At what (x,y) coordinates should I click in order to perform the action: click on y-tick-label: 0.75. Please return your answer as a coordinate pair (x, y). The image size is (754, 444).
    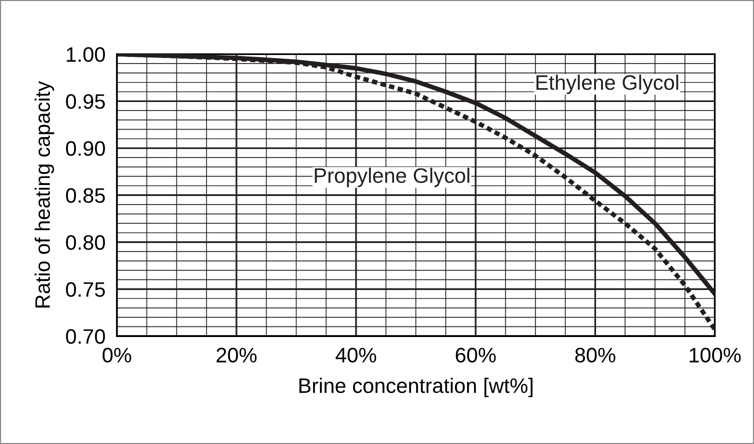
    Looking at the image, I should click on (85, 289).